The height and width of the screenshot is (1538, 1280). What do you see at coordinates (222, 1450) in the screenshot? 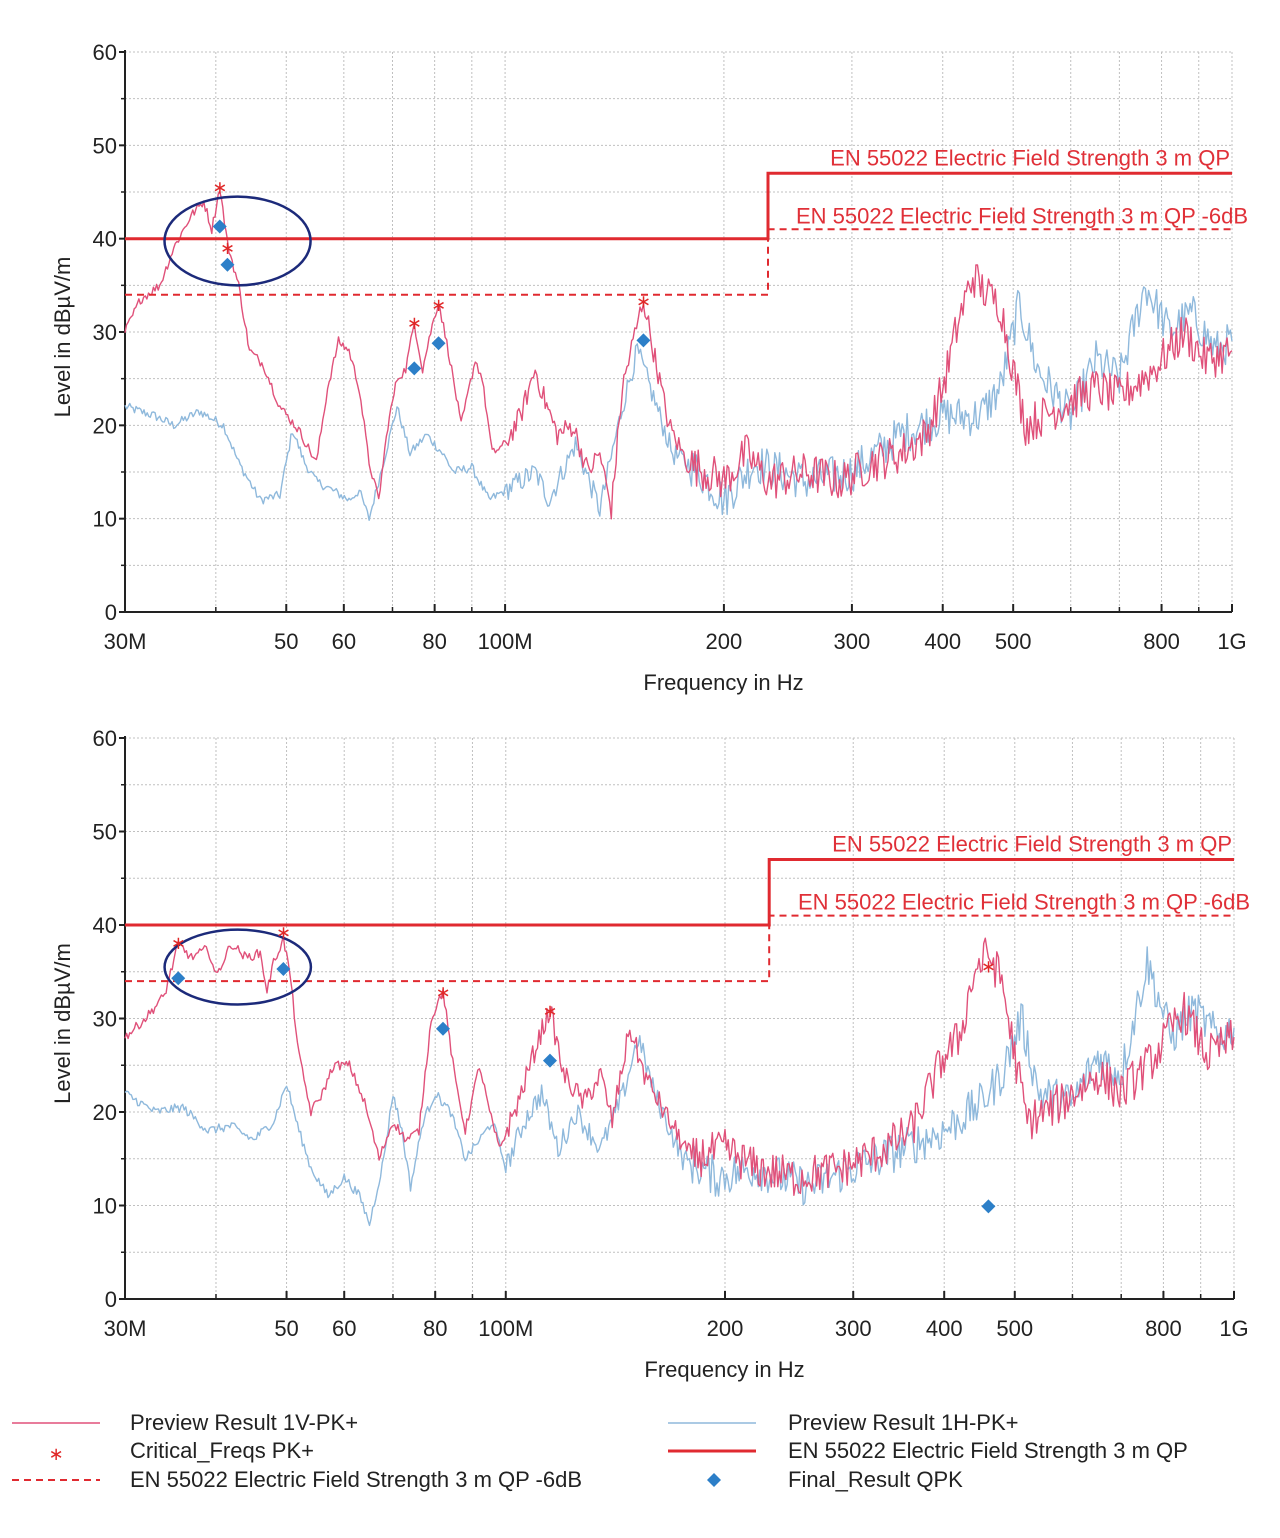
I see `legend-label: Critical_Freqs PK+` at bounding box center [222, 1450].